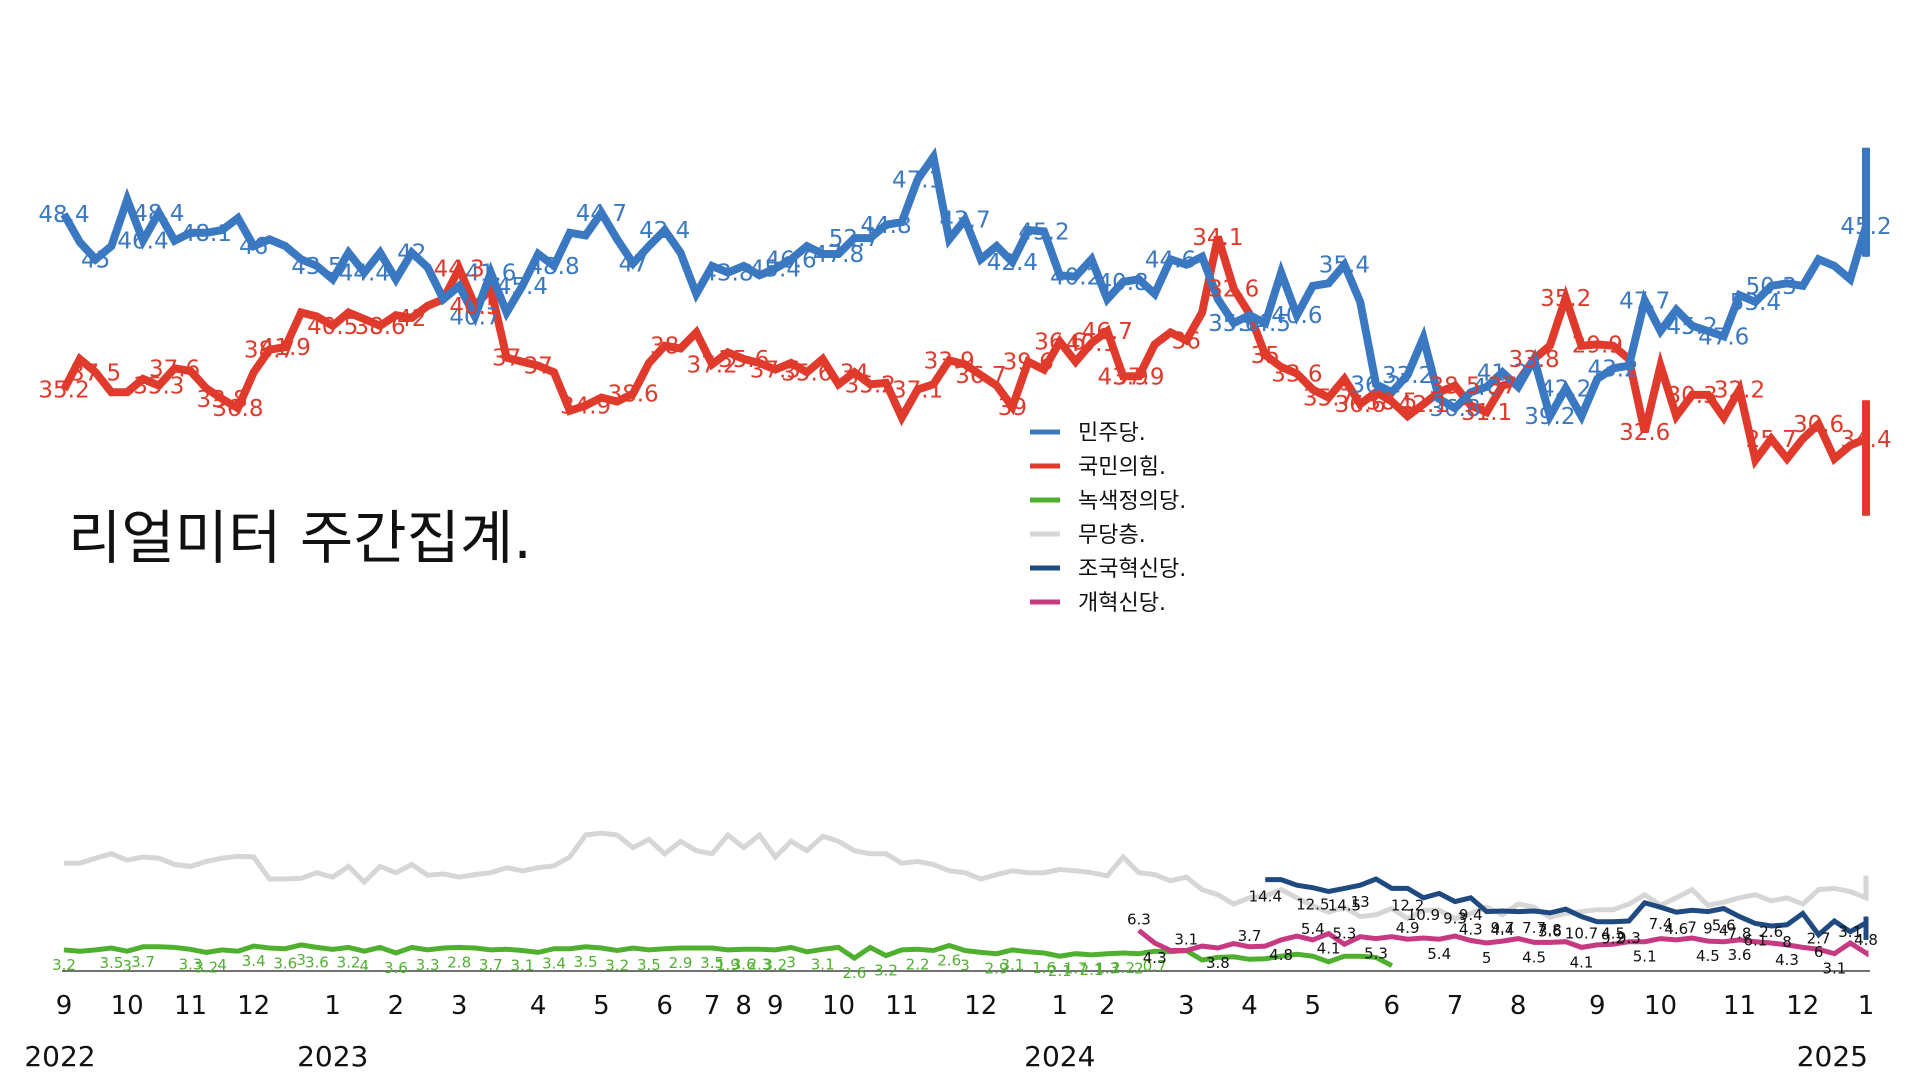  I want to click on data-label-개혁신당: 5.3, so click(1344, 933).